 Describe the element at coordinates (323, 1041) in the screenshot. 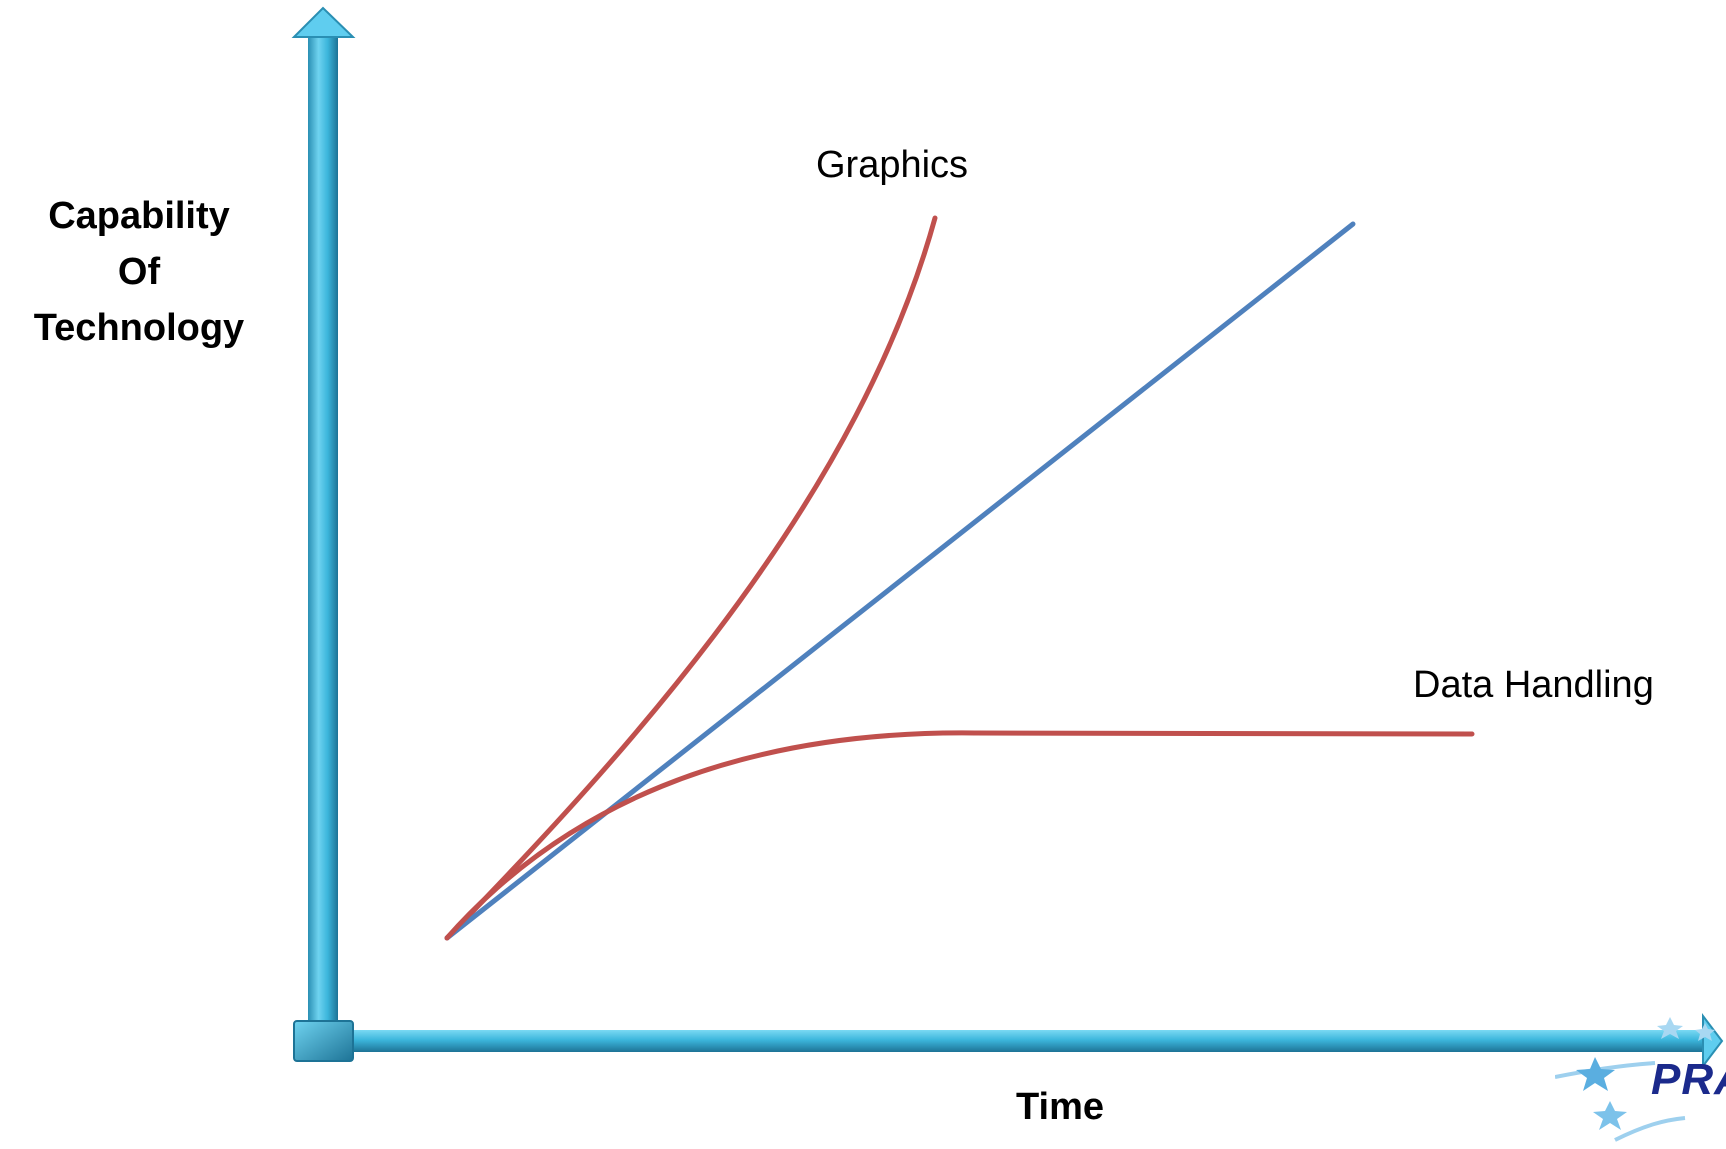

I see `axis-origin-block` at that location.